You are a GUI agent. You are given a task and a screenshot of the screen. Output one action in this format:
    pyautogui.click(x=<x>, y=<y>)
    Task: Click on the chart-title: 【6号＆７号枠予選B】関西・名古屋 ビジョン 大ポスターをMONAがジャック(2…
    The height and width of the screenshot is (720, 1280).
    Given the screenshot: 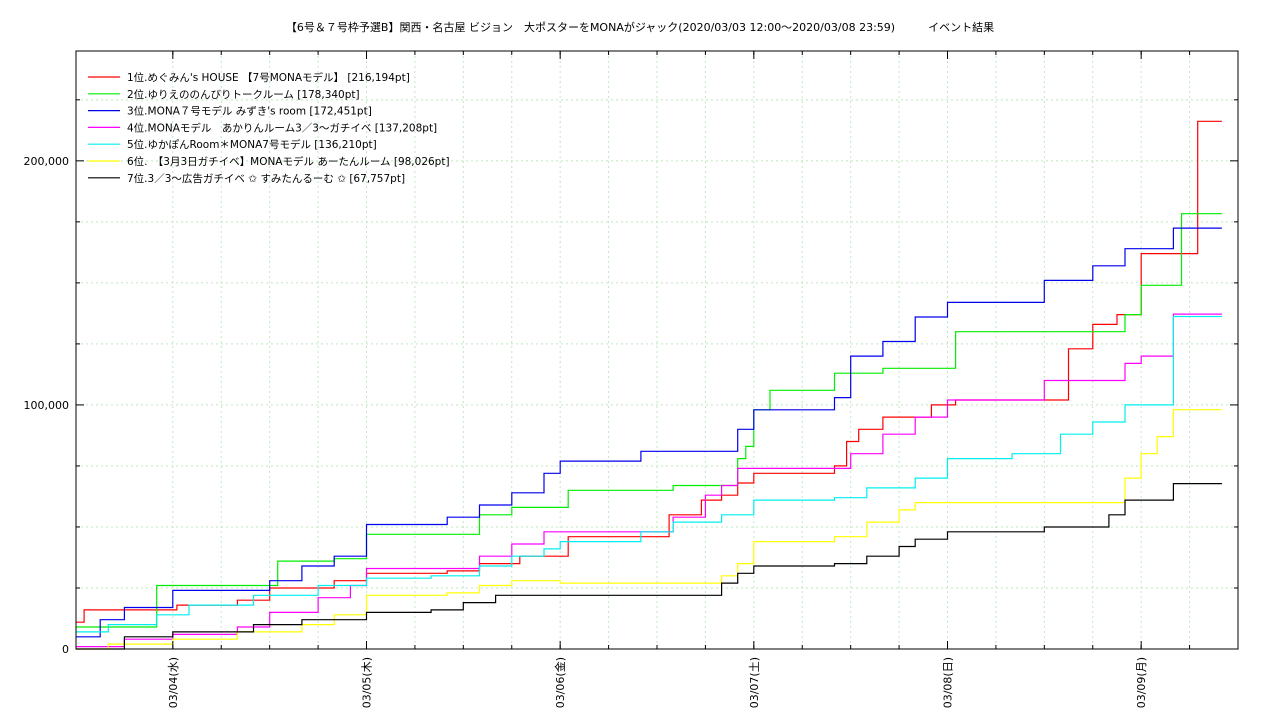 What is the action you would take?
    pyautogui.click(x=640, y=27)
    